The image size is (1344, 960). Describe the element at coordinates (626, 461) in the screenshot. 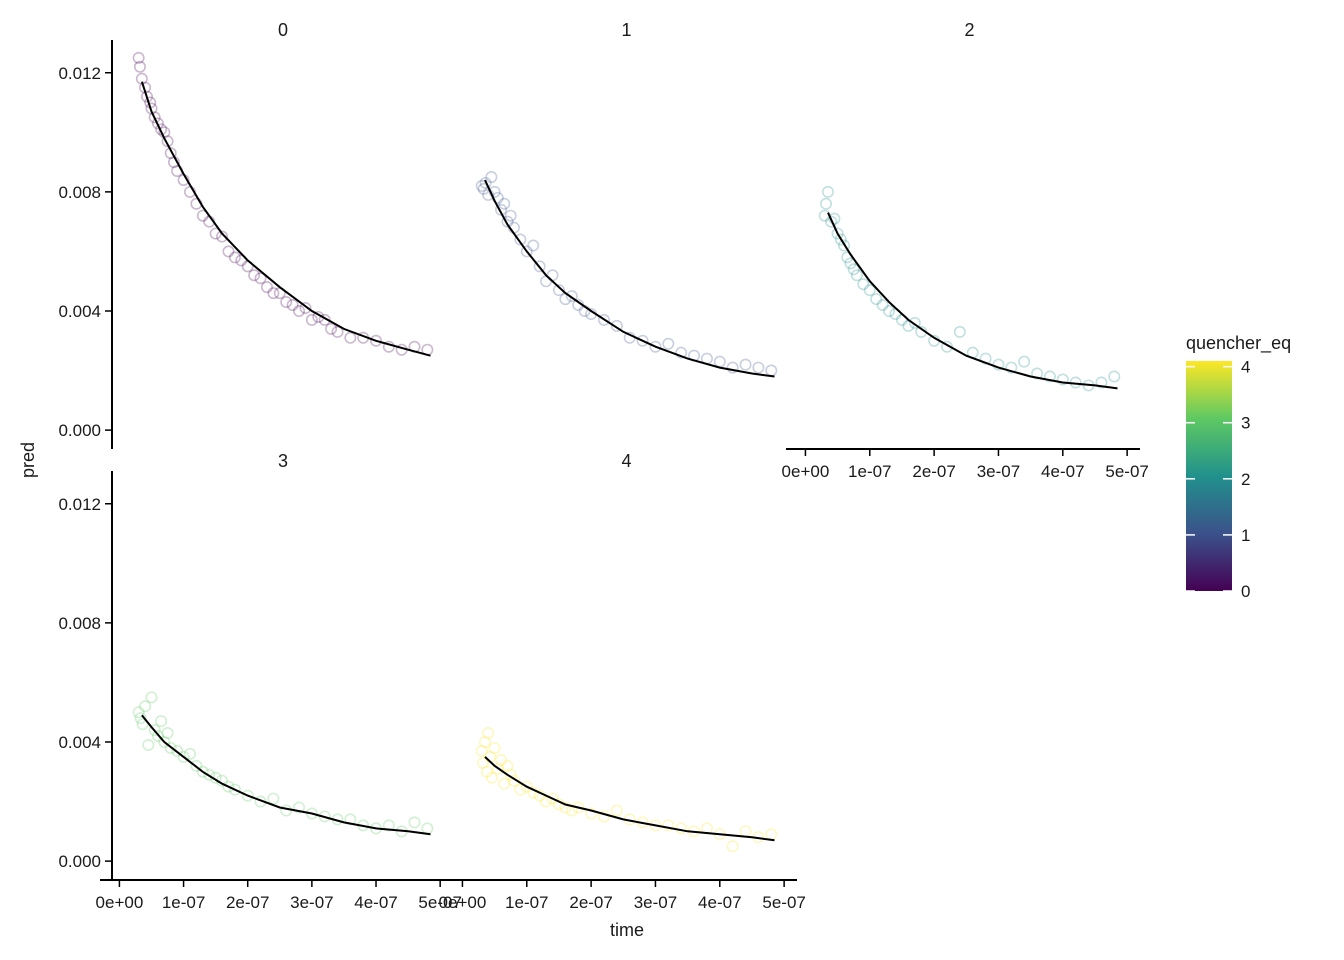

I see `facet-label-4: 4` at that location.